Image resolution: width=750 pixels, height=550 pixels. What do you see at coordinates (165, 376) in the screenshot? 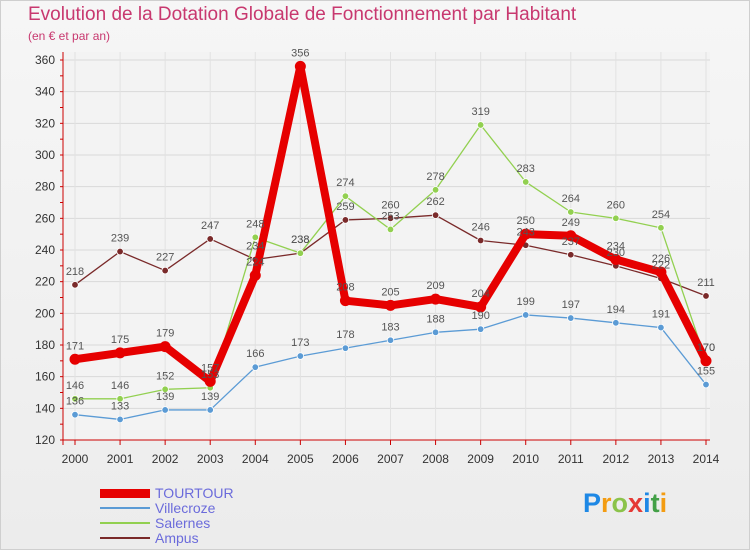
I see `data-label-salernes: 152` at bounding box center [165, 376].